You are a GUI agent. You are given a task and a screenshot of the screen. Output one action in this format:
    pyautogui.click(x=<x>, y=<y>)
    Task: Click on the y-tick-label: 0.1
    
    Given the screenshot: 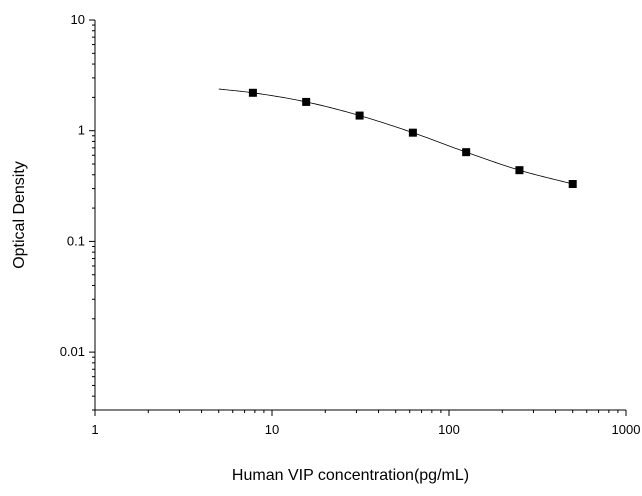 What is the action you would take?
    pyautogui.click(x=76, y=240)
    